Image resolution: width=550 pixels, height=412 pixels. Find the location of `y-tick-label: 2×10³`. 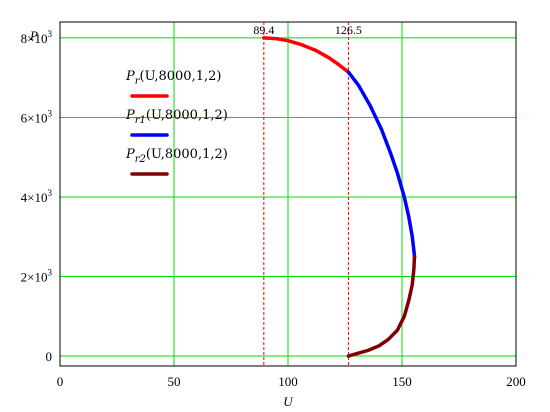

y-tick-label: 2×10³ is located at coordinates (37, 276).